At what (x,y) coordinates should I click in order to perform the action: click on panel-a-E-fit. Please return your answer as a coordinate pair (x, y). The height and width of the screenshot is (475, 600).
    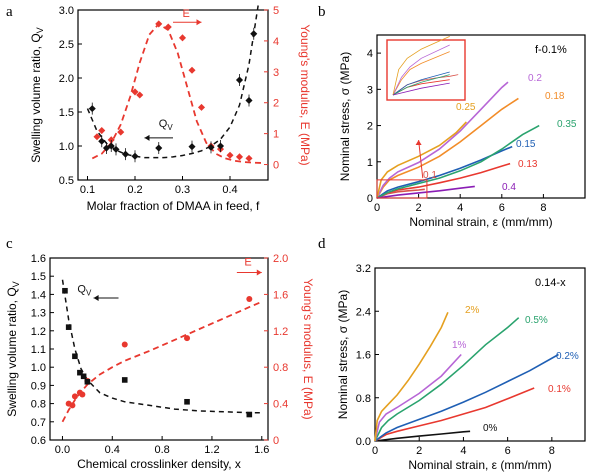
    Looking at the image, I should click on (177, 93).